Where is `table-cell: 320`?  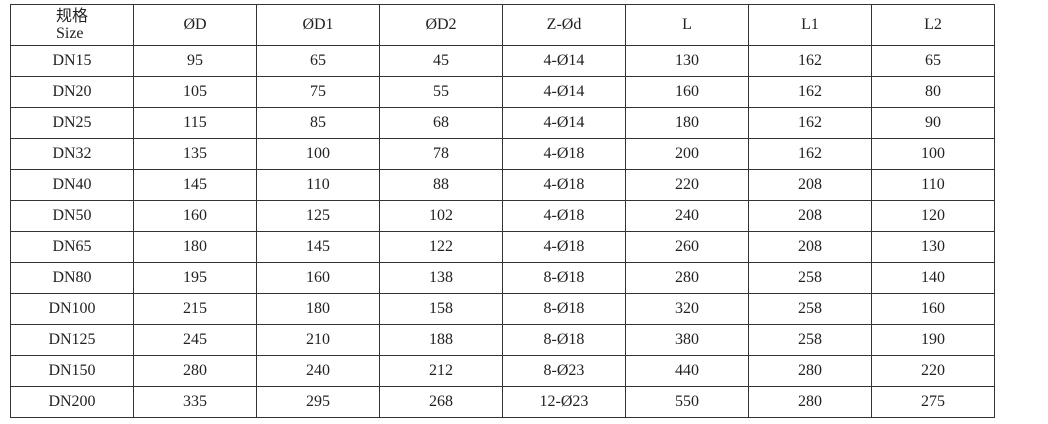
table-cell: 320 is located at coordinates (687, 309).